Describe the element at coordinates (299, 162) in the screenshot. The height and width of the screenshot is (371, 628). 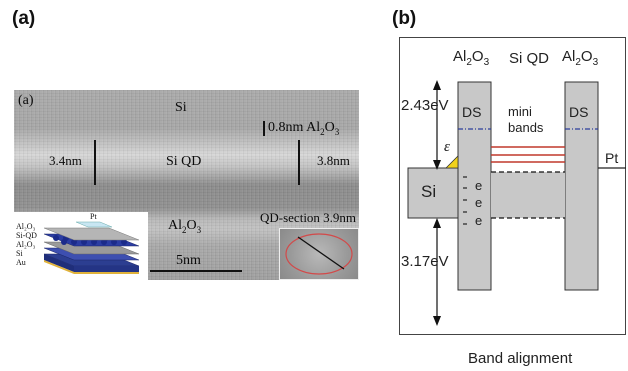
I see `tem-right-thickness-marker` at that location.